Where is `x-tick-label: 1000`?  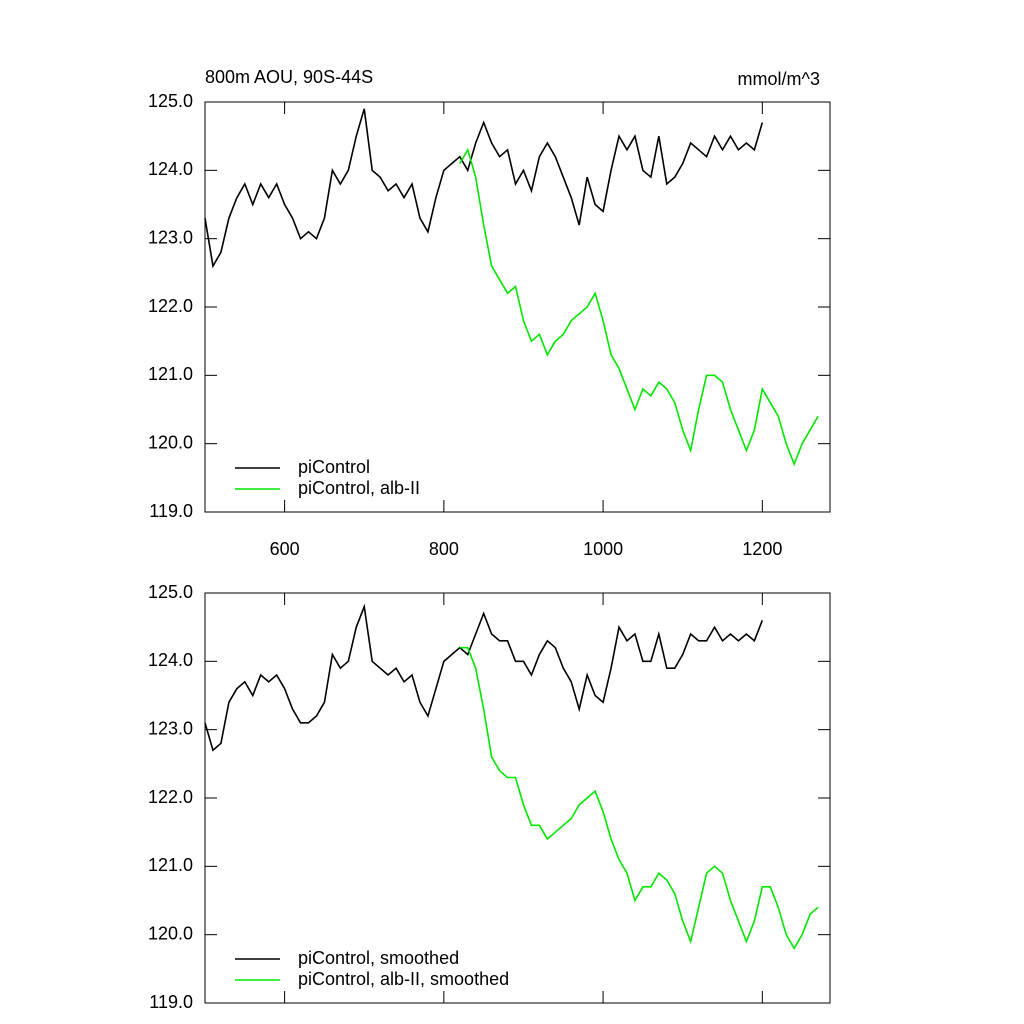
x-tick-label: 1000 is located at coordinates (603, 549).